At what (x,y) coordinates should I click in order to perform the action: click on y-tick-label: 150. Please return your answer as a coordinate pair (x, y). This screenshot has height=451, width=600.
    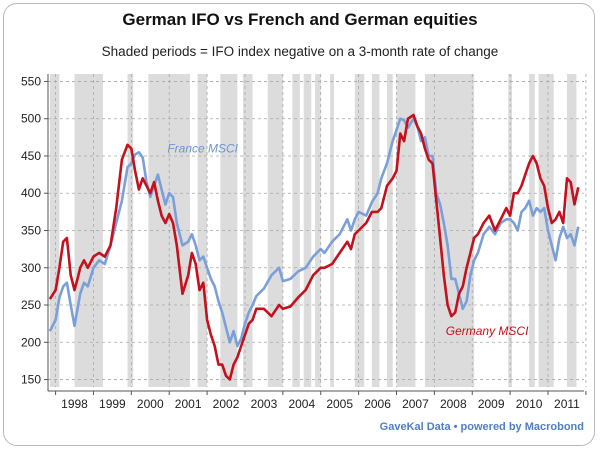
    Looking at the image, I should click on (31, 380).